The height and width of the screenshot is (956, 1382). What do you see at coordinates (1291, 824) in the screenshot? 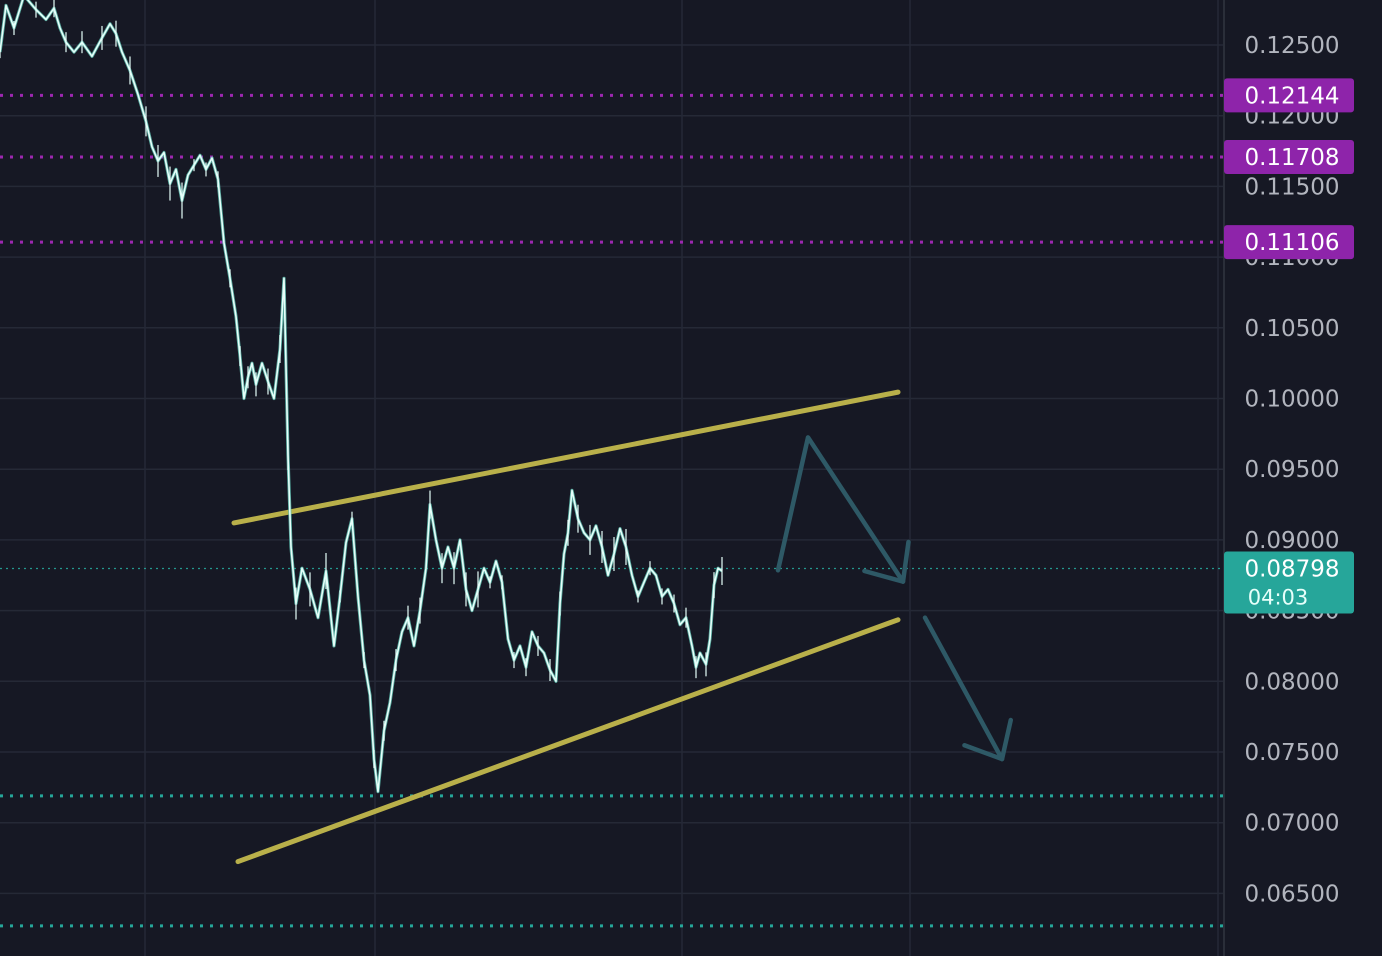
I see `y-tick-label: 0.07000` at bounding box center [1291, 824].